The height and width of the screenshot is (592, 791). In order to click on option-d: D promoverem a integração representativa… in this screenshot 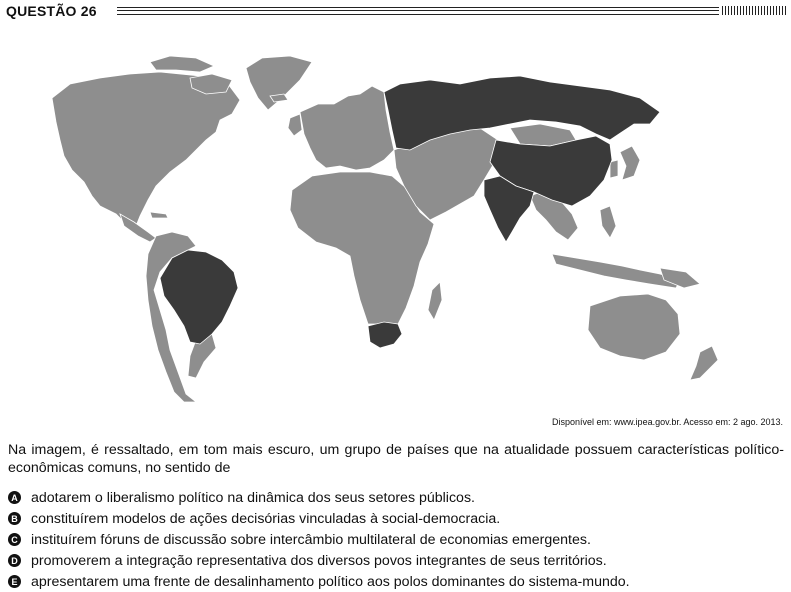, I will do `click(396, 560)`.